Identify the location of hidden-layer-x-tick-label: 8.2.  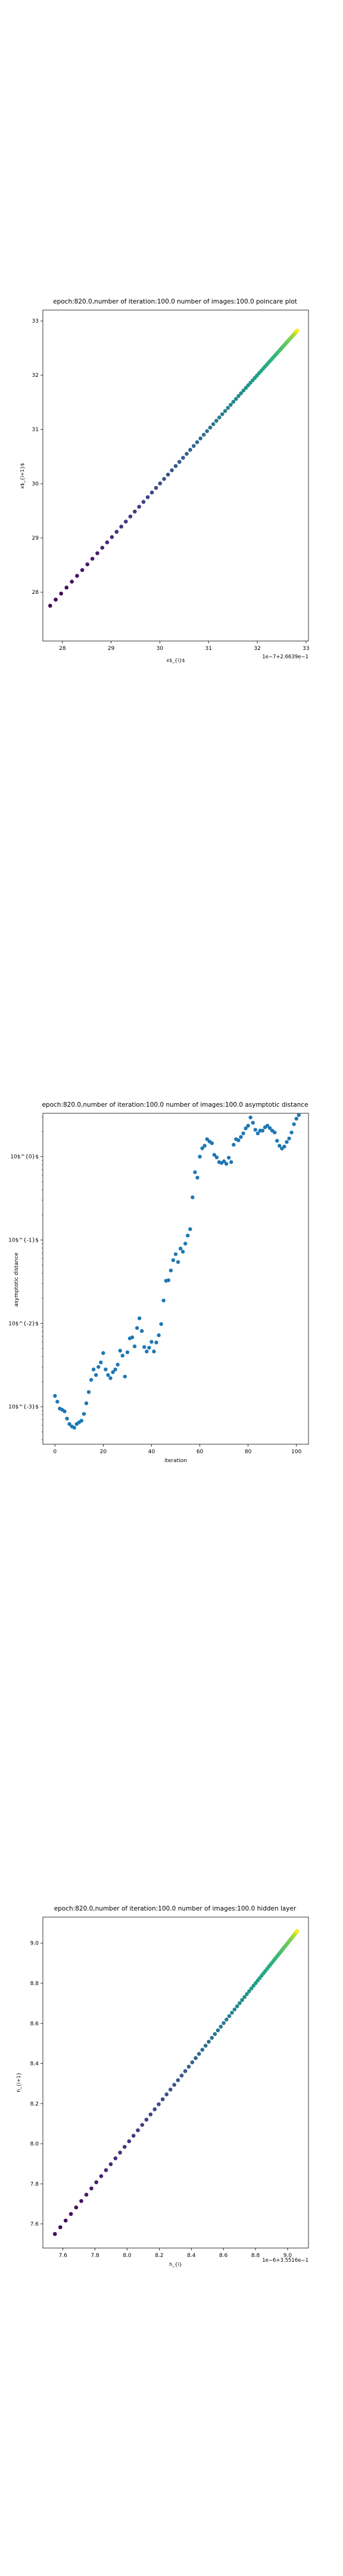
(159, 2256).